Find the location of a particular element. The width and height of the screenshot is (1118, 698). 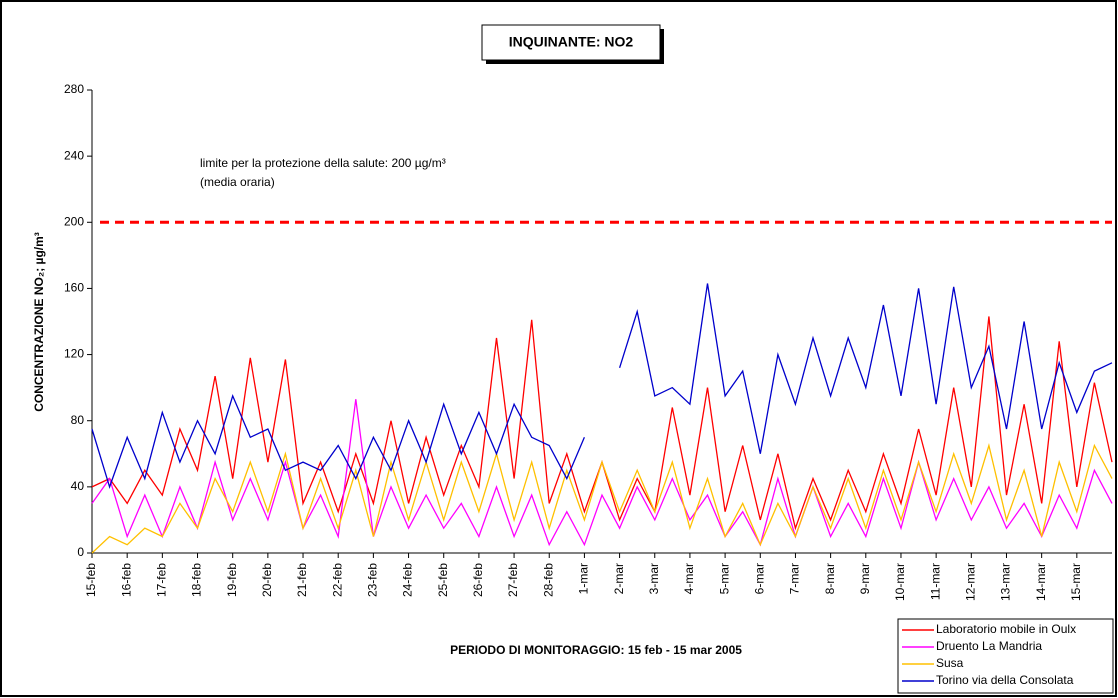

x-tick-label: 6-mar is located at coordinates (759, 578).